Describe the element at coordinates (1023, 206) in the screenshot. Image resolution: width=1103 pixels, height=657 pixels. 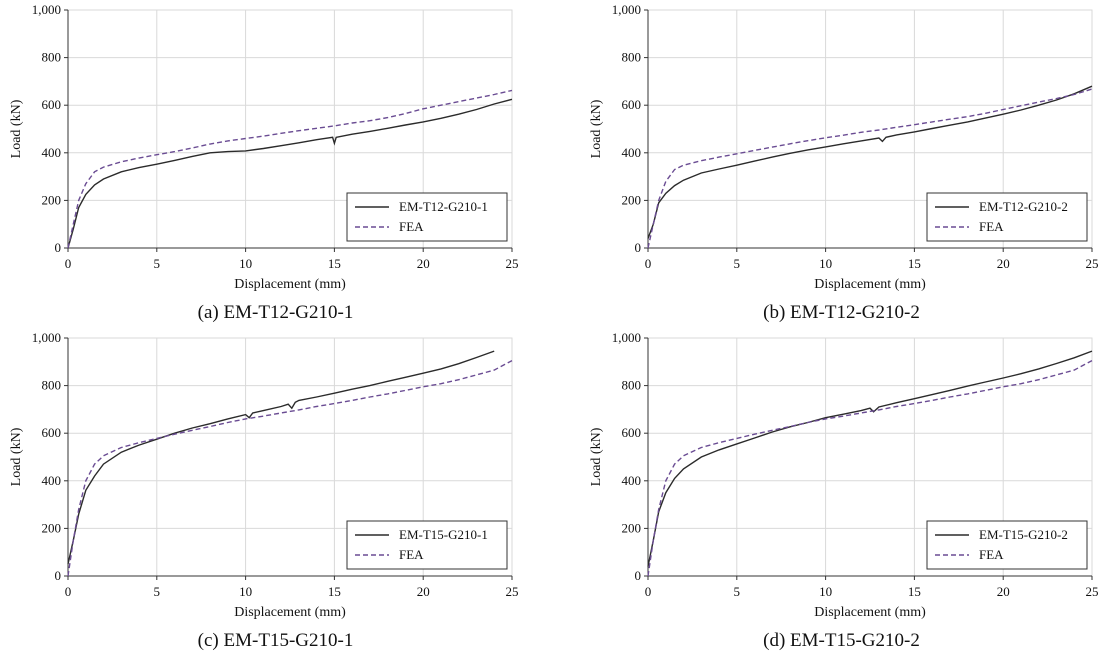
I see `legend-label: EM-T12-G210-2` at that location.